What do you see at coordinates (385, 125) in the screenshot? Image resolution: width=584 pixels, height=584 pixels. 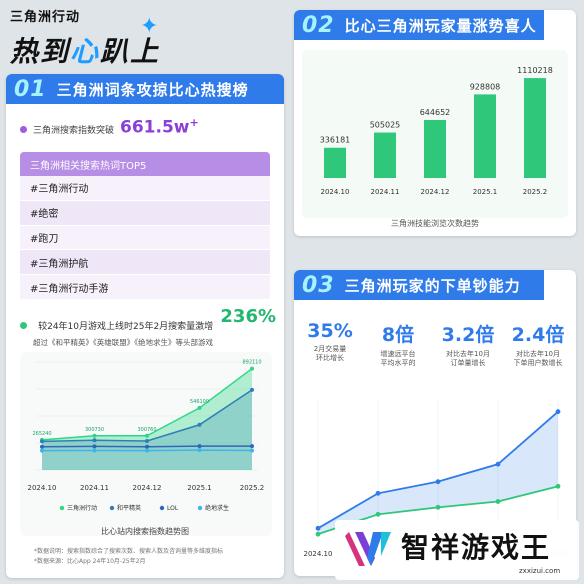 I see `bar-value-label: 505025` at bounding box center [385, 125].